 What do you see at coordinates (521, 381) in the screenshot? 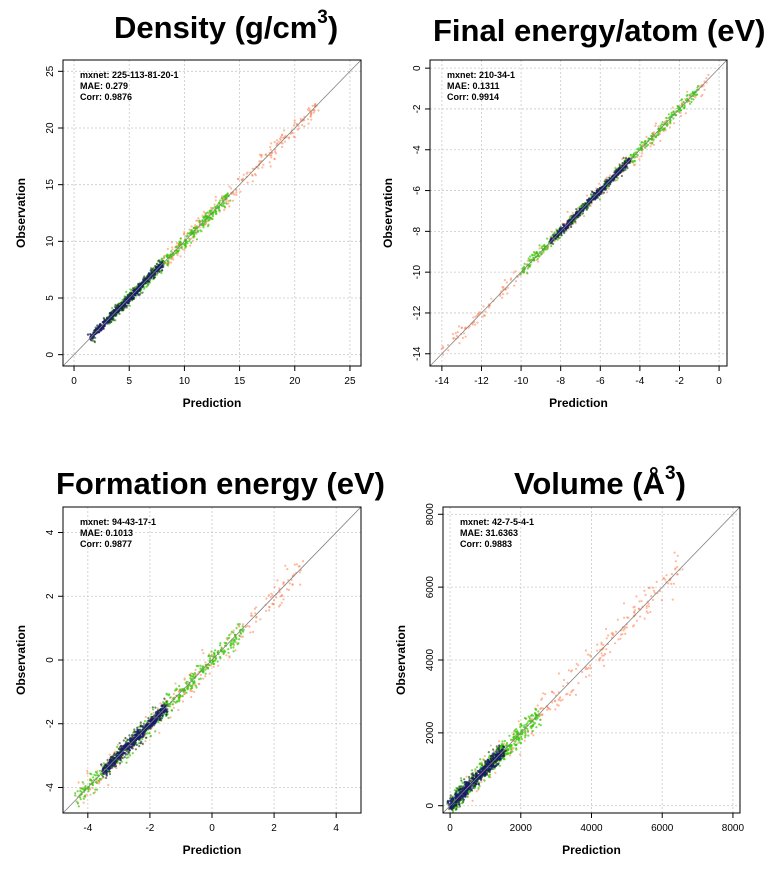
I see `x-tick-label: -10` at bounding box center [521, 381].